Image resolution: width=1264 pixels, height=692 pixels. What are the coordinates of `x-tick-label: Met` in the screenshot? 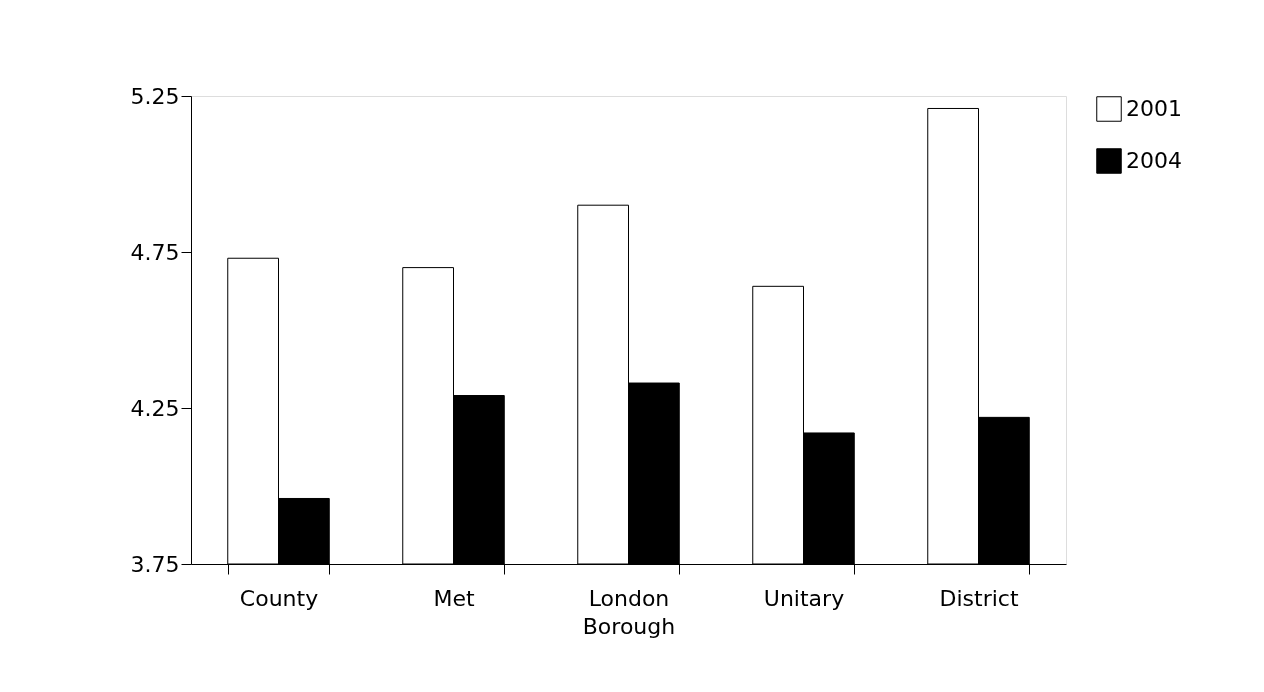 It's located at (454, 598).